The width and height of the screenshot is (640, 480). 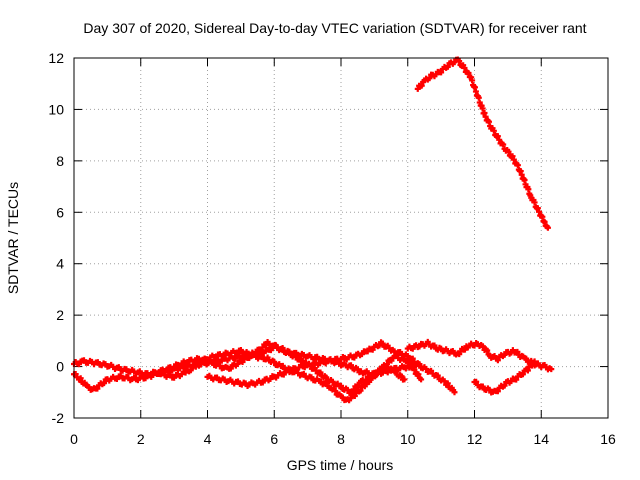 What do you see at coordinates (74, 439) in the screenshot?
I see `x-tick-label: 0` at bounding box center [74, 439].